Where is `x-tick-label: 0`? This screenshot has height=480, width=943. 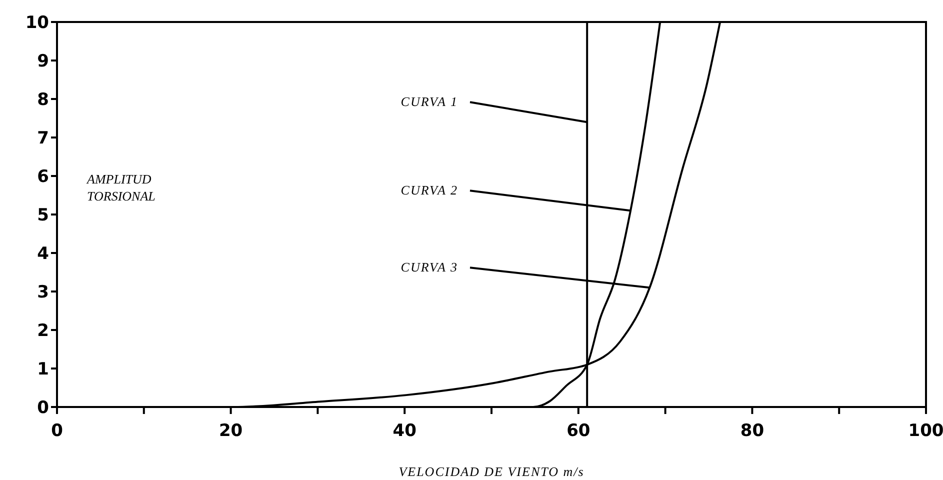 x-tick-label: 0 is located at coordinates (57, 431).